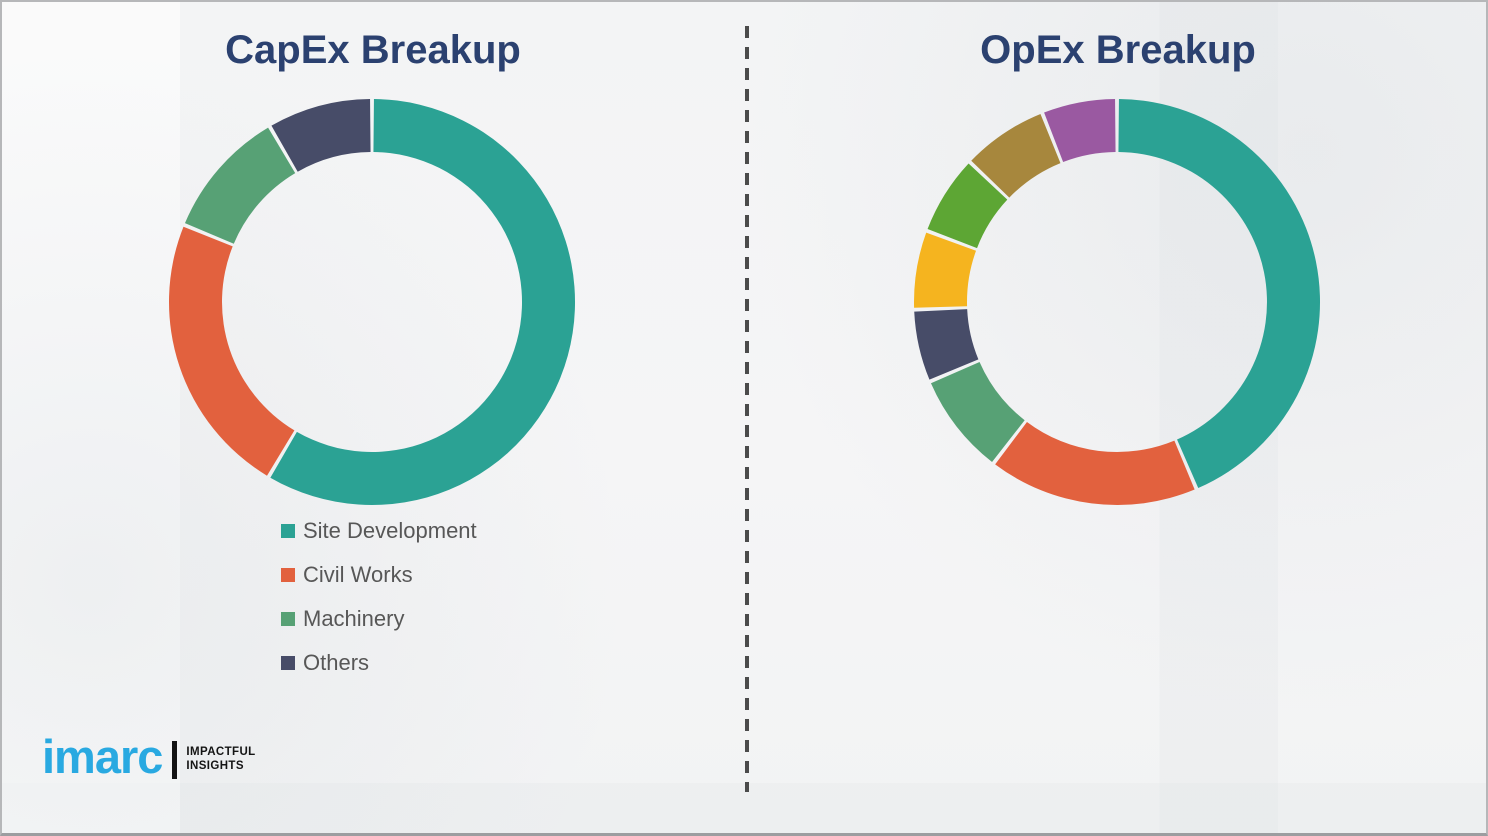  Describe the element at coordinates (1219, 294) in the screenshot. I see `opex-breakup-segment-raw-materials` at that location.